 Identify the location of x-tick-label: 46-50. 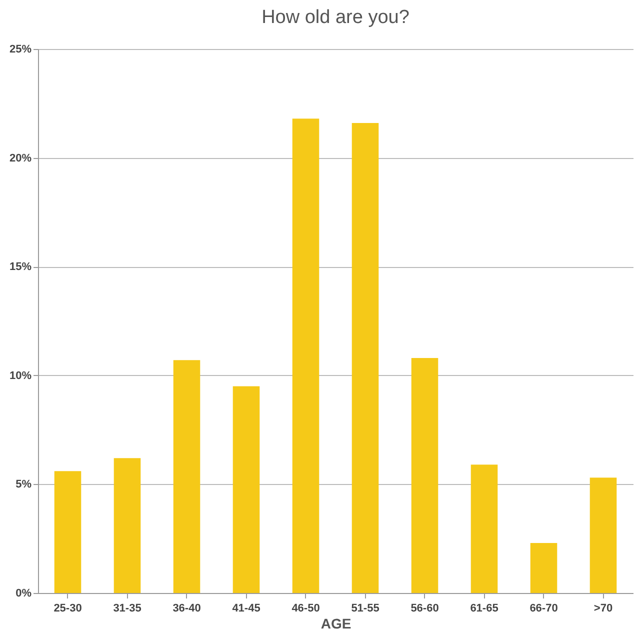
(306, 608).